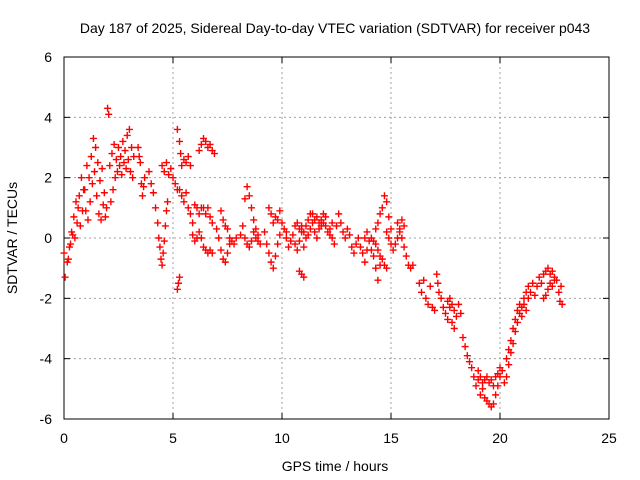  I want to click on y-tick-label: 0, so click(48, 238).